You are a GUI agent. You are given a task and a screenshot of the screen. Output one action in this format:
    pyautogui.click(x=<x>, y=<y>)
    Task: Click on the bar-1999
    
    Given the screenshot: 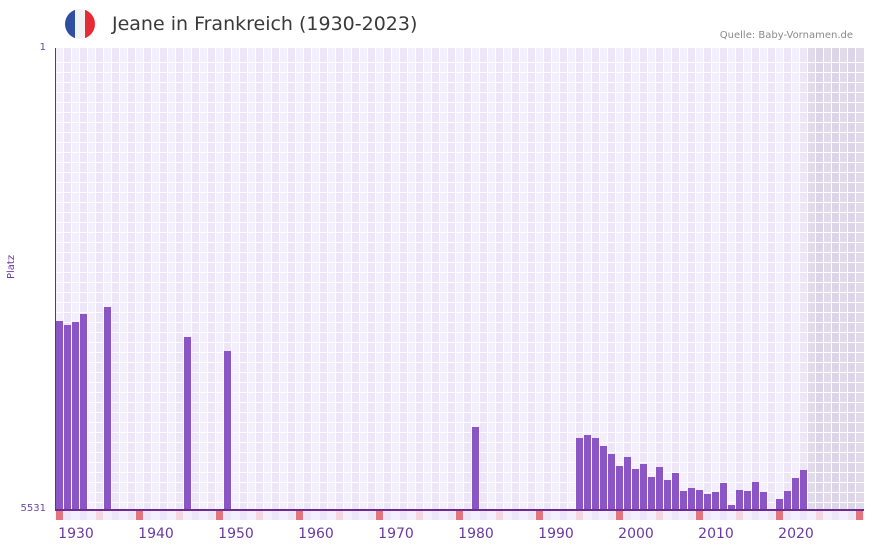 What is the action you would take?
    pyautogui.click(x=627, y=483)
    